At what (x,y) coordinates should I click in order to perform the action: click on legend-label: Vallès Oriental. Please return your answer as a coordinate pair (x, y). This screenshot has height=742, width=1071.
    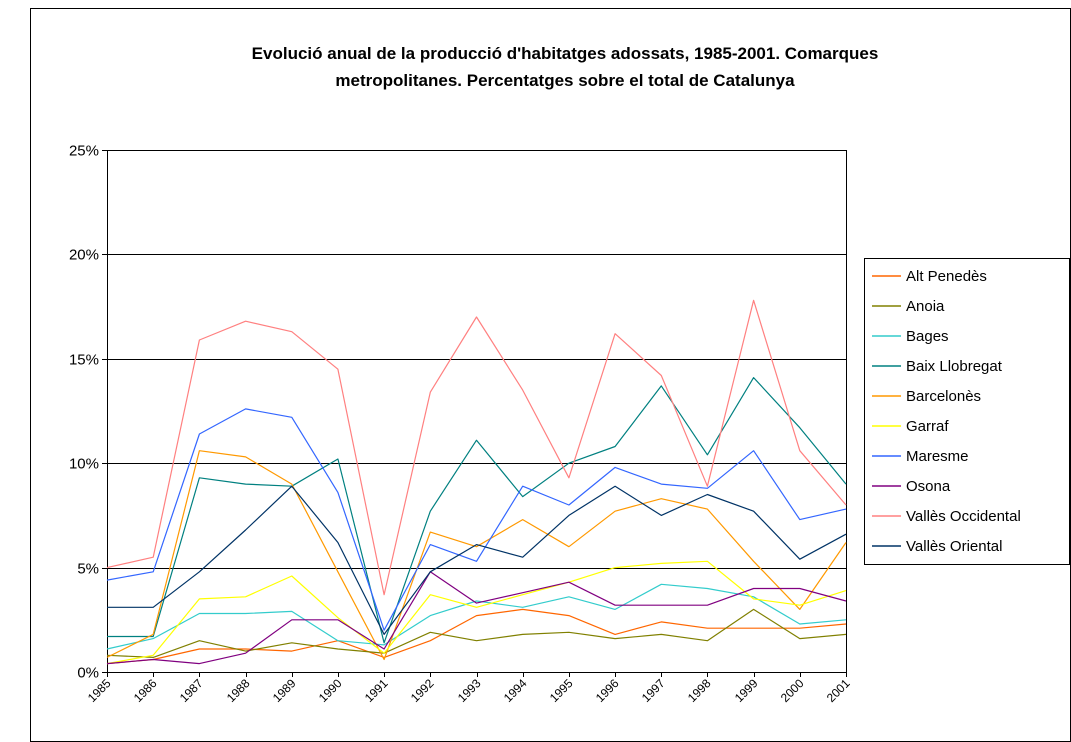
    Looking at the image, I should click on (954, 546).